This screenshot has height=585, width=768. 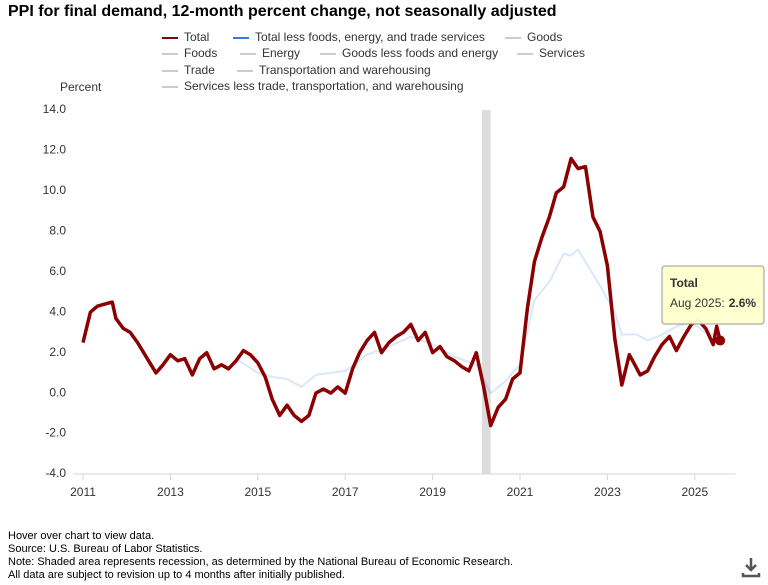 What do you see at coordinates (345, 70) in the screenshot?
I see `legend-label: Transportation and warehousing` at bounding box center [345, 70].